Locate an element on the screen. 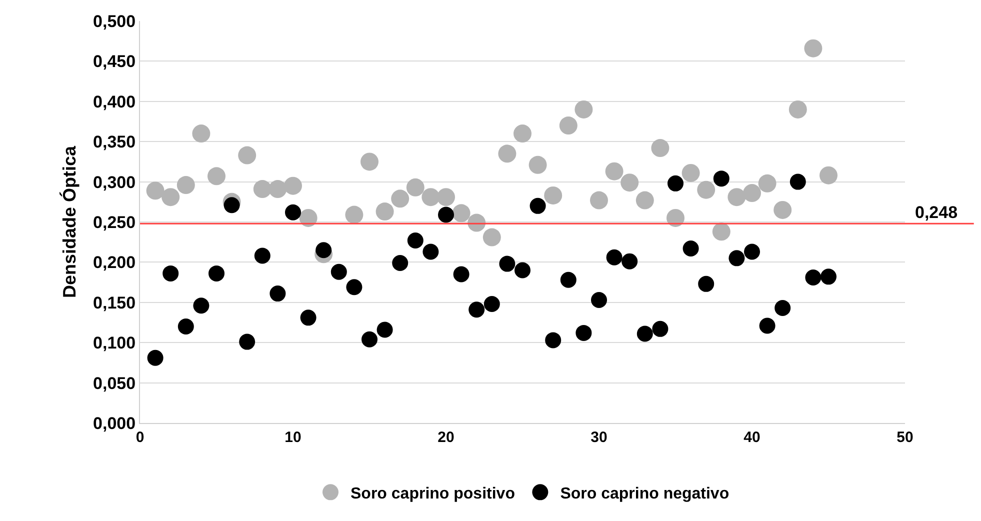  y-tick-label: 0,450 is located at coordinates (114, 62).